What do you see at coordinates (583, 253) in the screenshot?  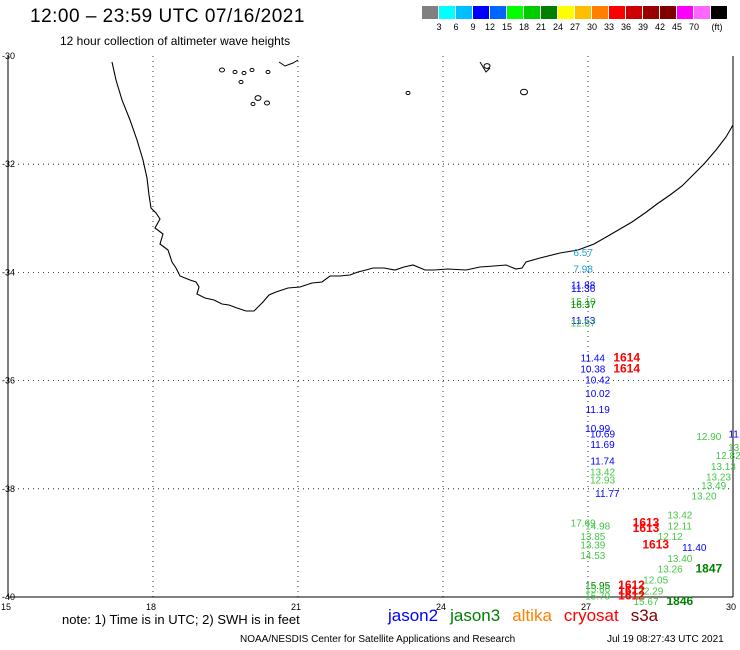 I see `wave-height-label: 6.57` at bounding box center [583, 253].